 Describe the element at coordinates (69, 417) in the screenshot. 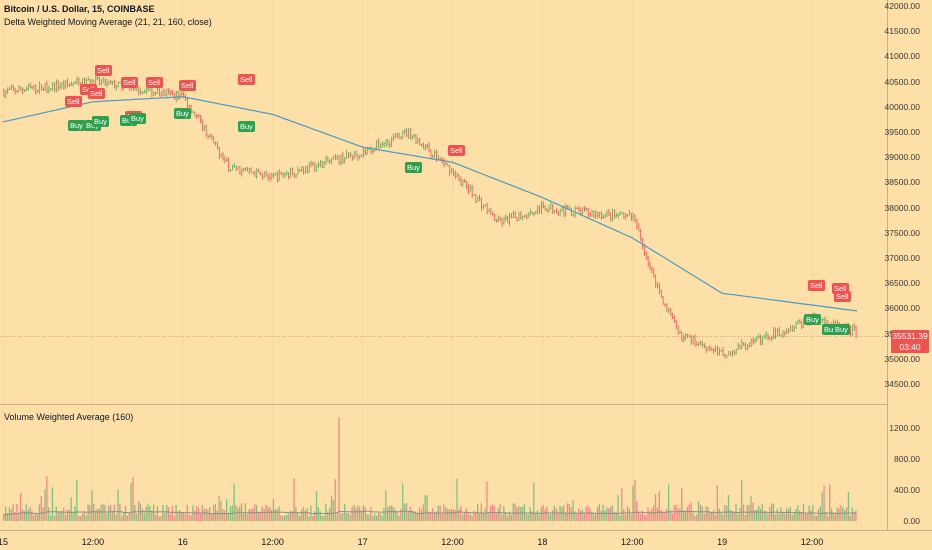

I see `volume-legend: Volume Weighted Average (160)` at that location.